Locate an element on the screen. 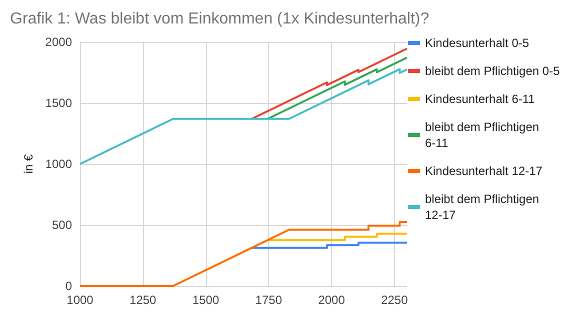  y-axis-title: in € is located at coordinates (28, 164).